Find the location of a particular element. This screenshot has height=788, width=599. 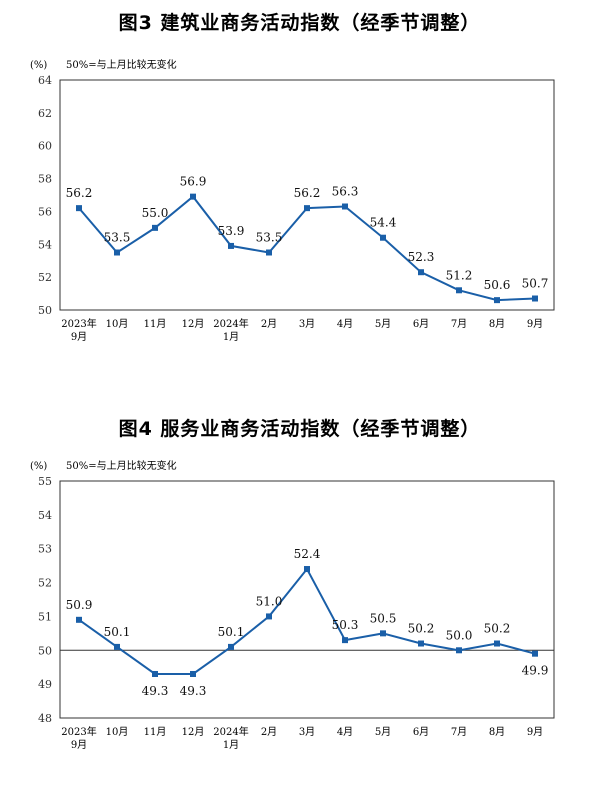

data-label: 56.2 is located at coordinates (307, 193).